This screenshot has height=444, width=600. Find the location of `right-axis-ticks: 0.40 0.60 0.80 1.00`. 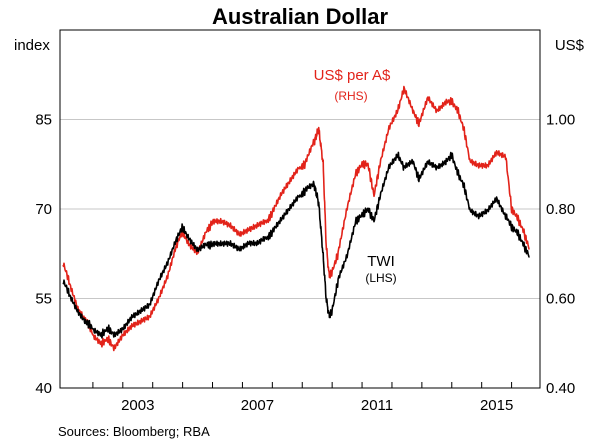

right-axis-ticks: 0.40 0.60 0.80 1.00 is located at coordinates (560, 255).